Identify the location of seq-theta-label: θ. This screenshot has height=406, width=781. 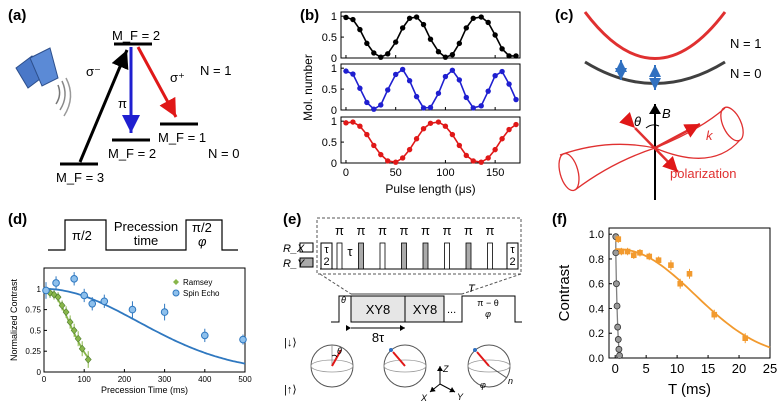
(343, 300).